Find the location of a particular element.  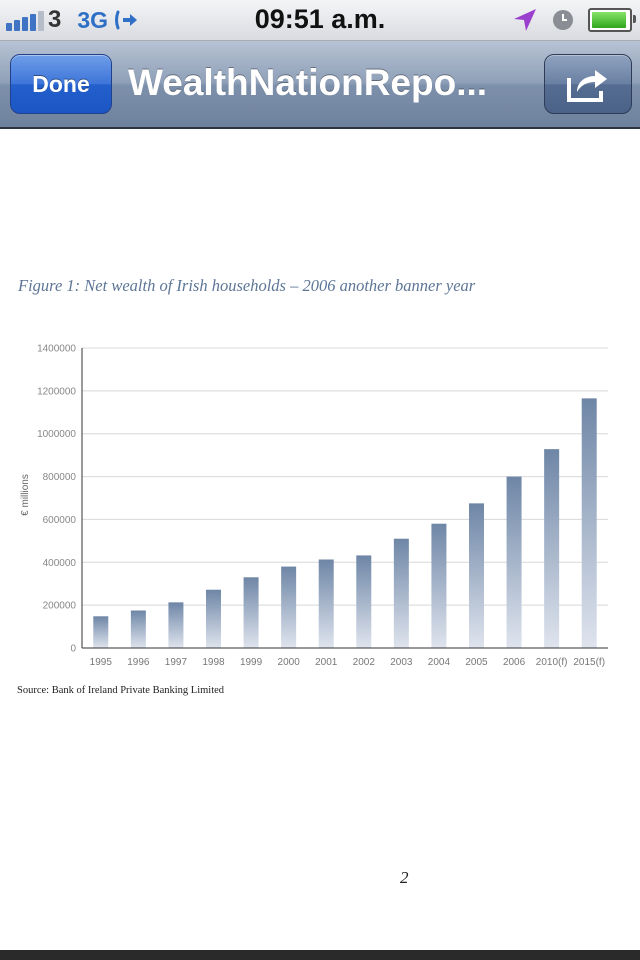

x-tick-label: 1997 is located at coordinates (176, 662).